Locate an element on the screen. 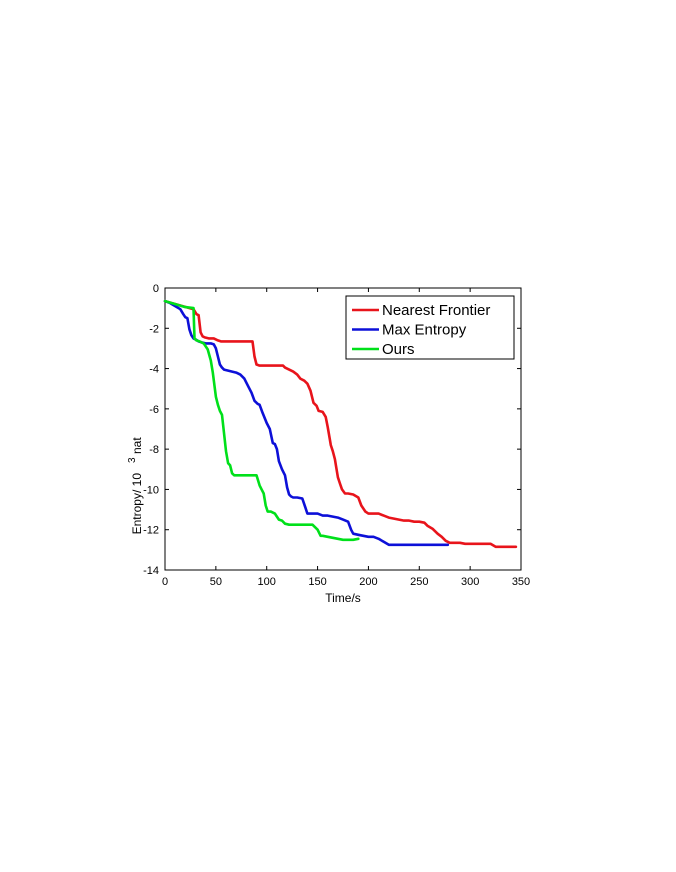  x-tick-label: 50 is located at coordinates (216, 582).